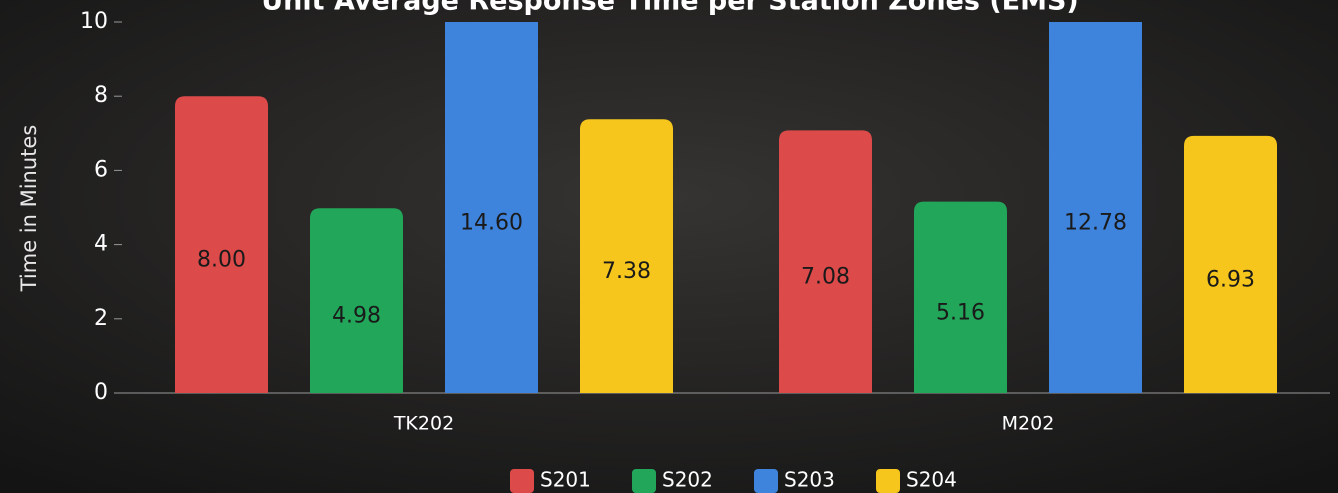 The height and width of the screenshot is (493, 1338). Describe the element at coordinates (491, 223) in the screenshot. I see `value-label: 14.60` at that location.